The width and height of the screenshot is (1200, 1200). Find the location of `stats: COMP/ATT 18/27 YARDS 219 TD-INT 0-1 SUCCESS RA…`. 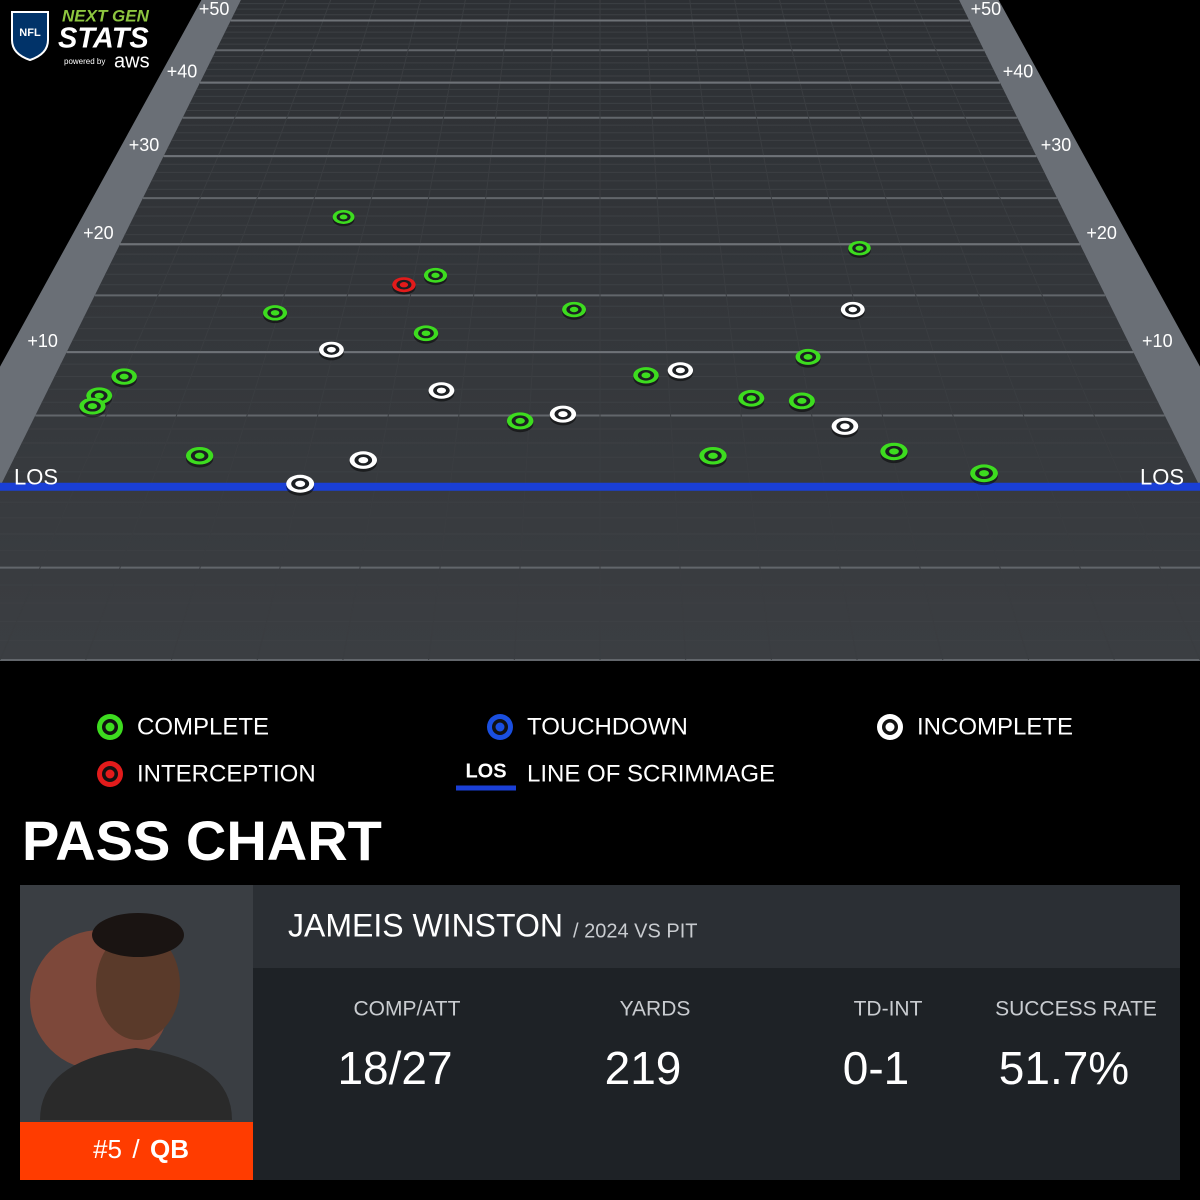

stats: COMP/ATT 18/27 YARDS 219 TD-INT 0-1 SUCCESS RA… is located at coordinates (746, 1046).